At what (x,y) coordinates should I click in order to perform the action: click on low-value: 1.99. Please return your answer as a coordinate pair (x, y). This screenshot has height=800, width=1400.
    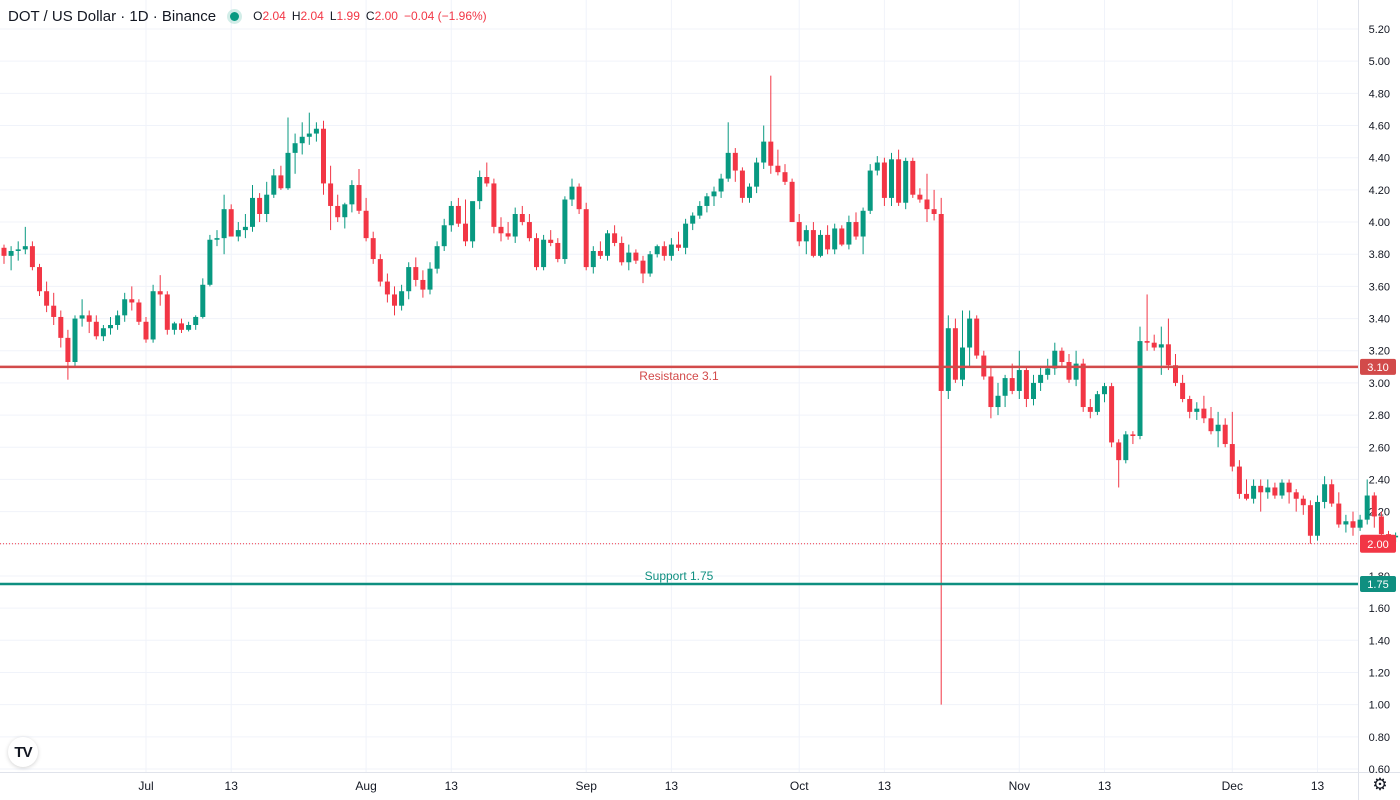
    Looking at the image, I should click on (348, 16).